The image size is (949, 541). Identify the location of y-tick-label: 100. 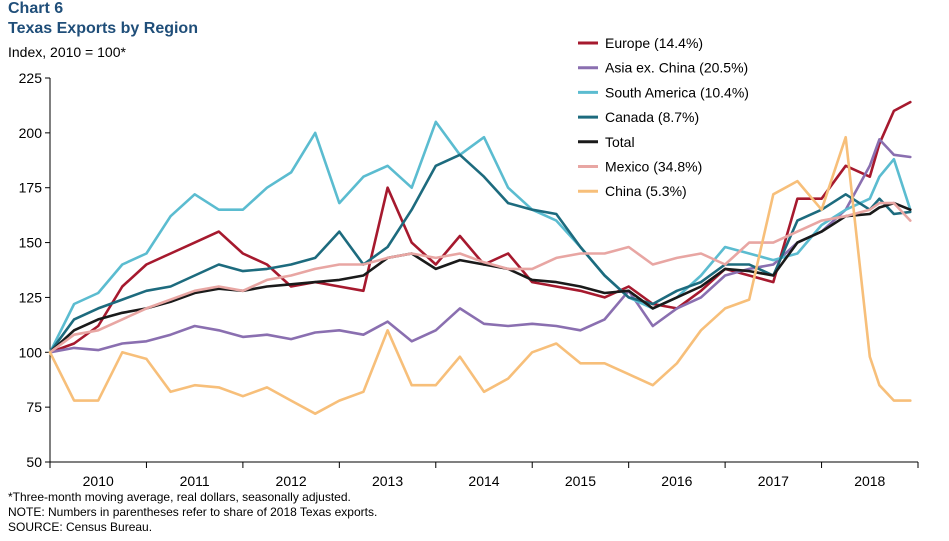
(31, 352).